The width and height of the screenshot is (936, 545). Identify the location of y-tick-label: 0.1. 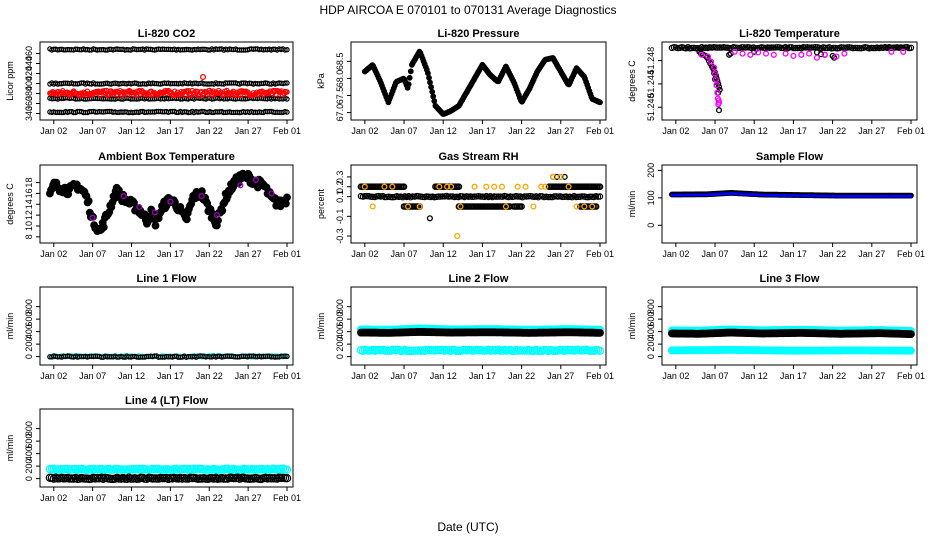
(340, 196).